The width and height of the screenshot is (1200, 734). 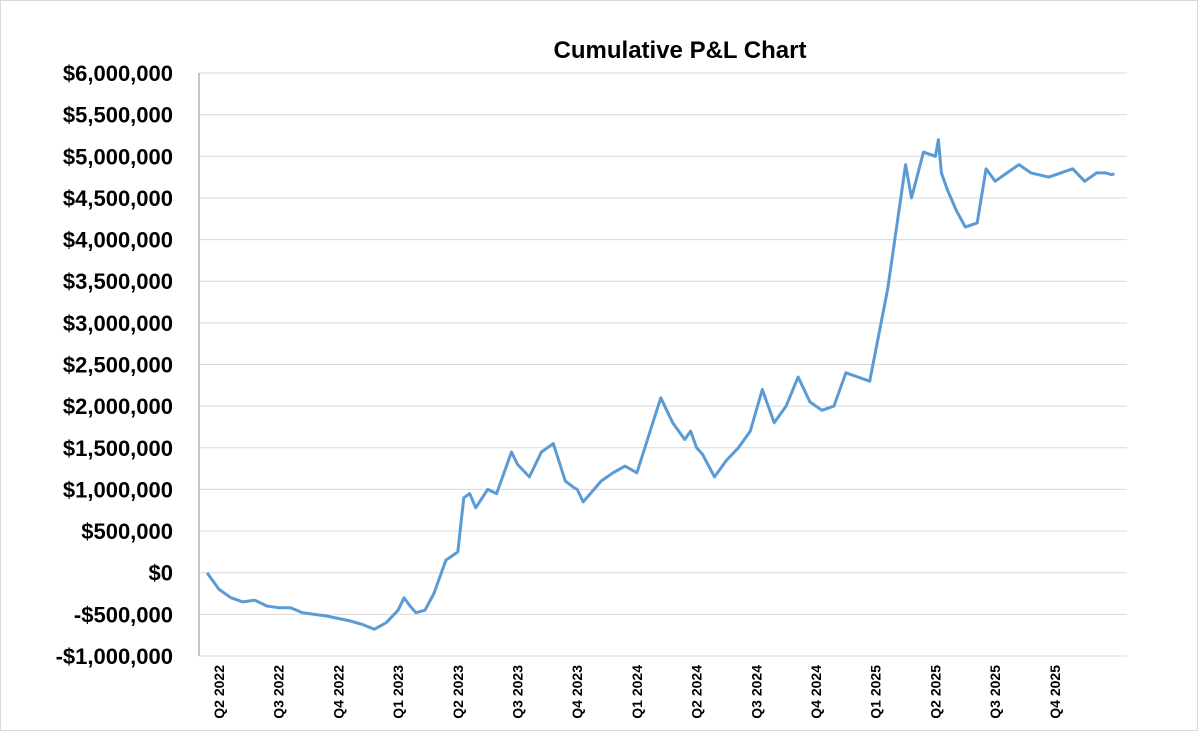 What do you see at coordinates (876, 692) in the screenshot?
I see `x-tick-label: Q1 2025` at bounding box center [876, 692].